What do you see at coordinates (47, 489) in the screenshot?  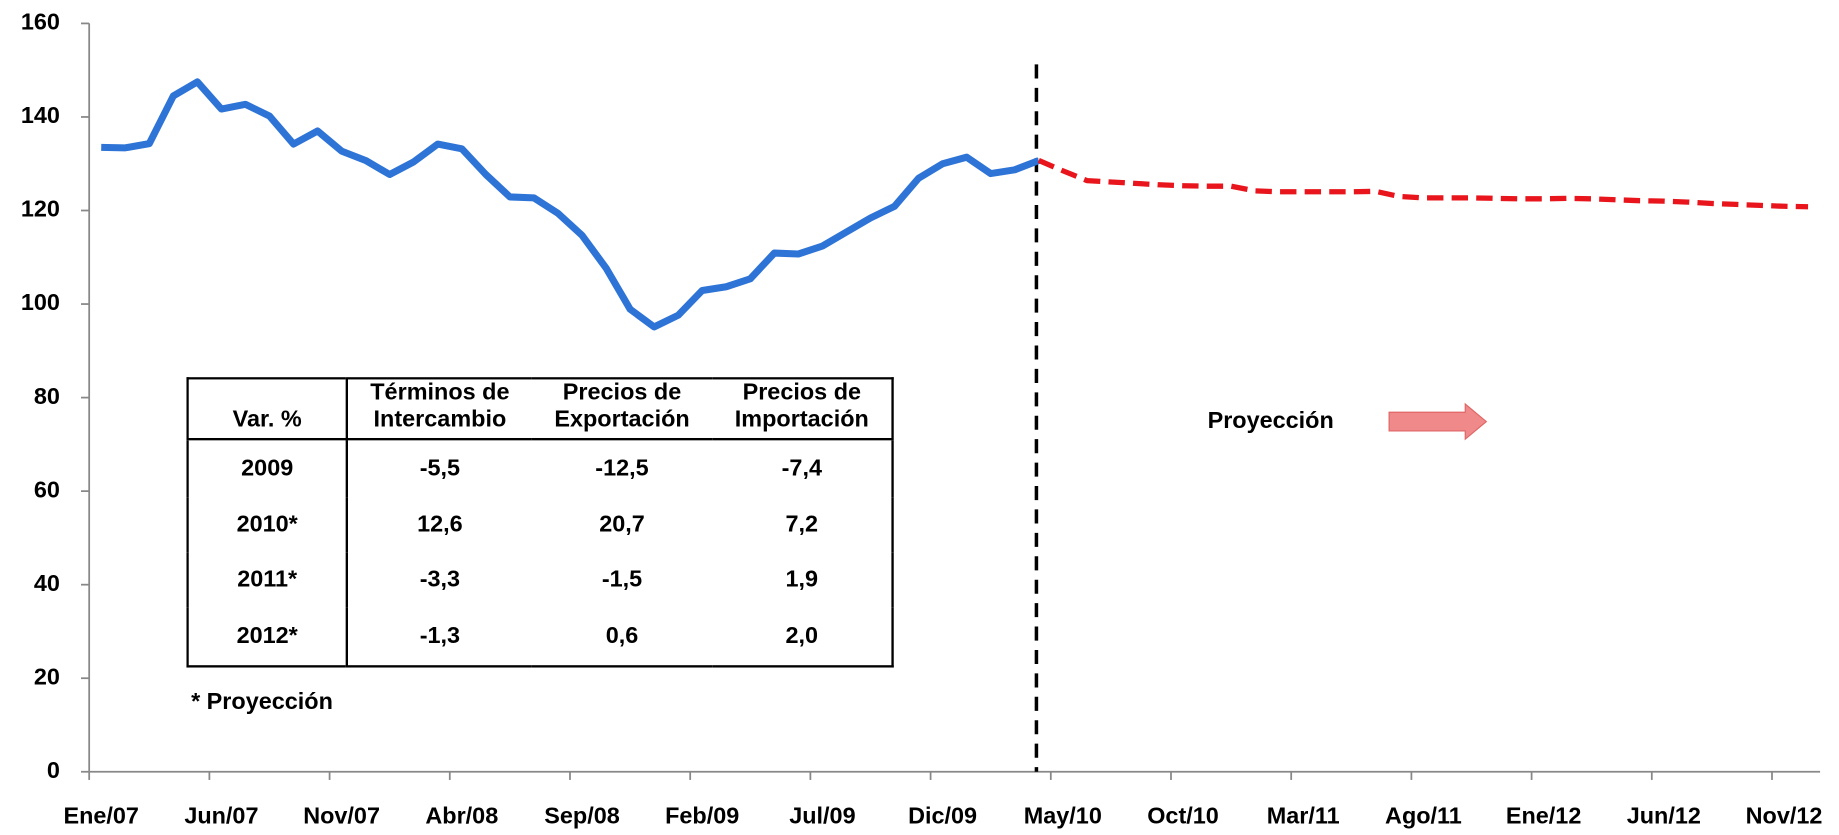 I see `y-tick-label: 60` at bounding box center [47, 489].